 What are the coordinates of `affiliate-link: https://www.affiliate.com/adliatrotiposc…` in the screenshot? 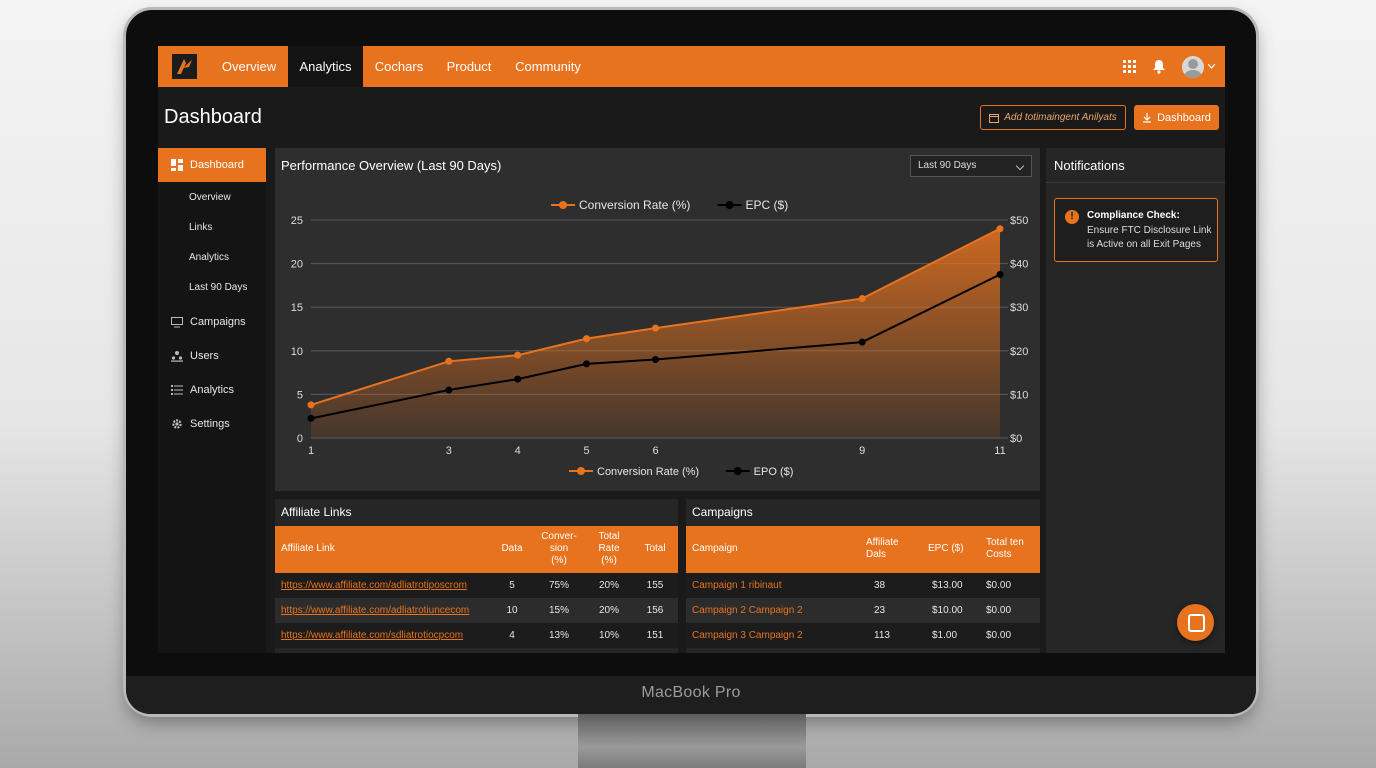 It's located at (374, 585).